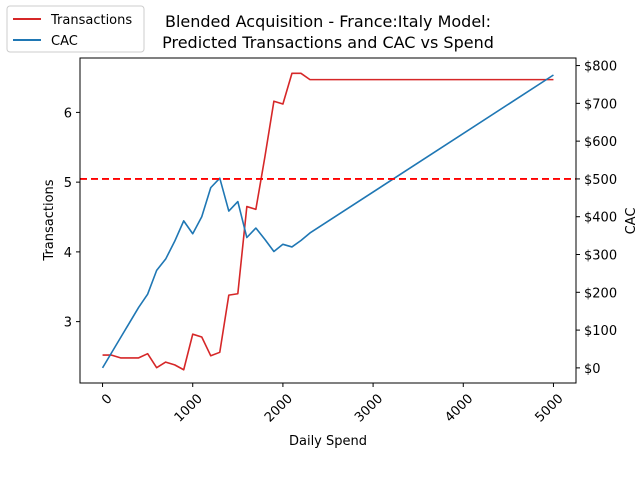  I want to click on right-tick-label: $0, so click(592, 369).